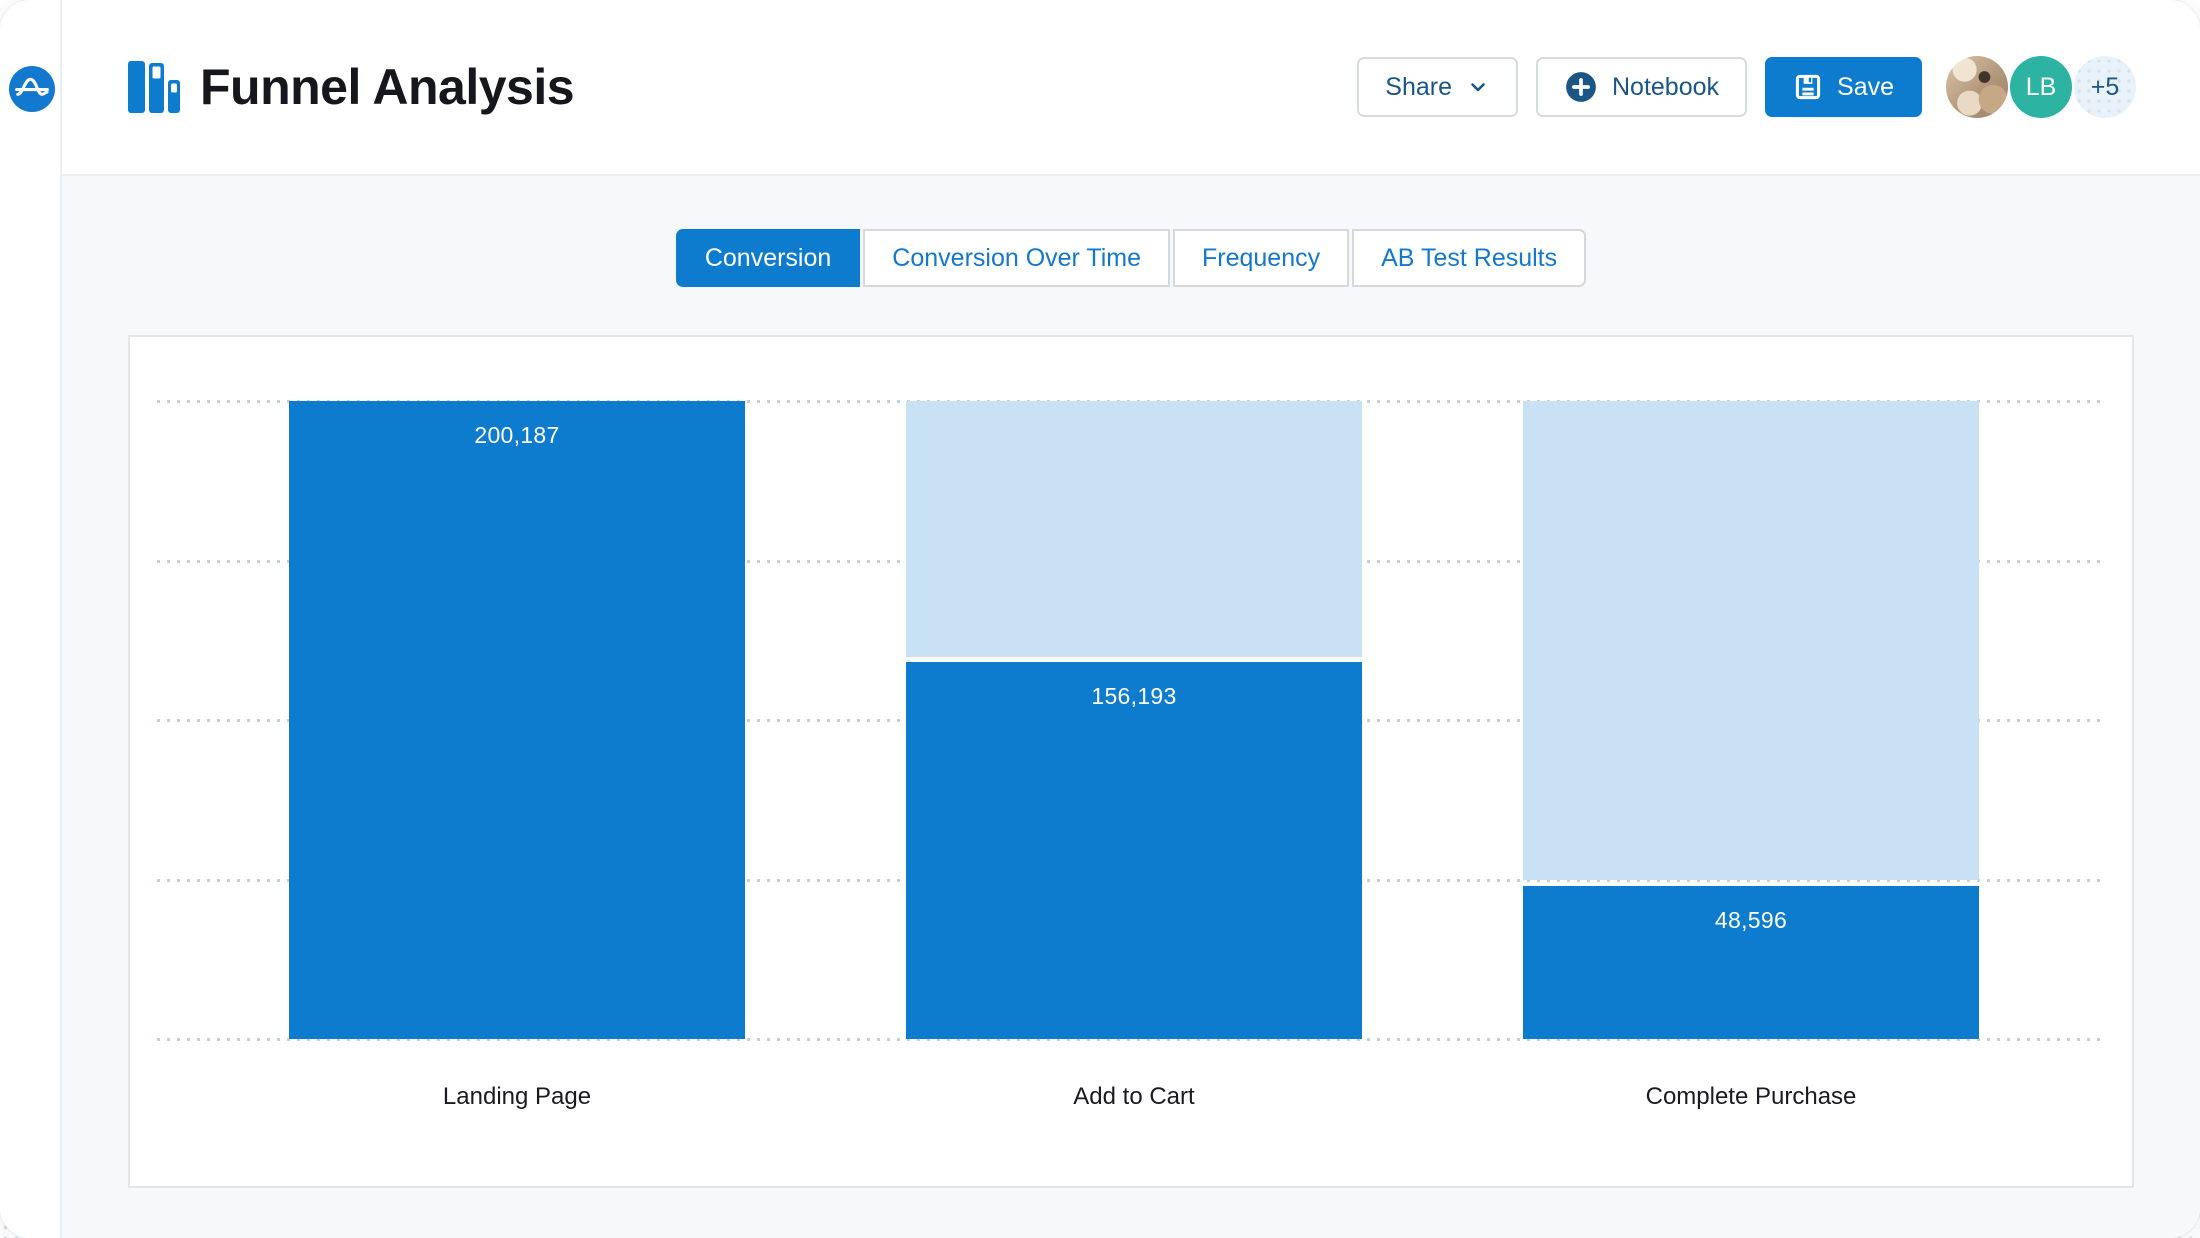 Image resolution: width=2200 pixels, height=1238 pixels. I want to click on notebook-button-label: Notebook, so click(1665, 86).